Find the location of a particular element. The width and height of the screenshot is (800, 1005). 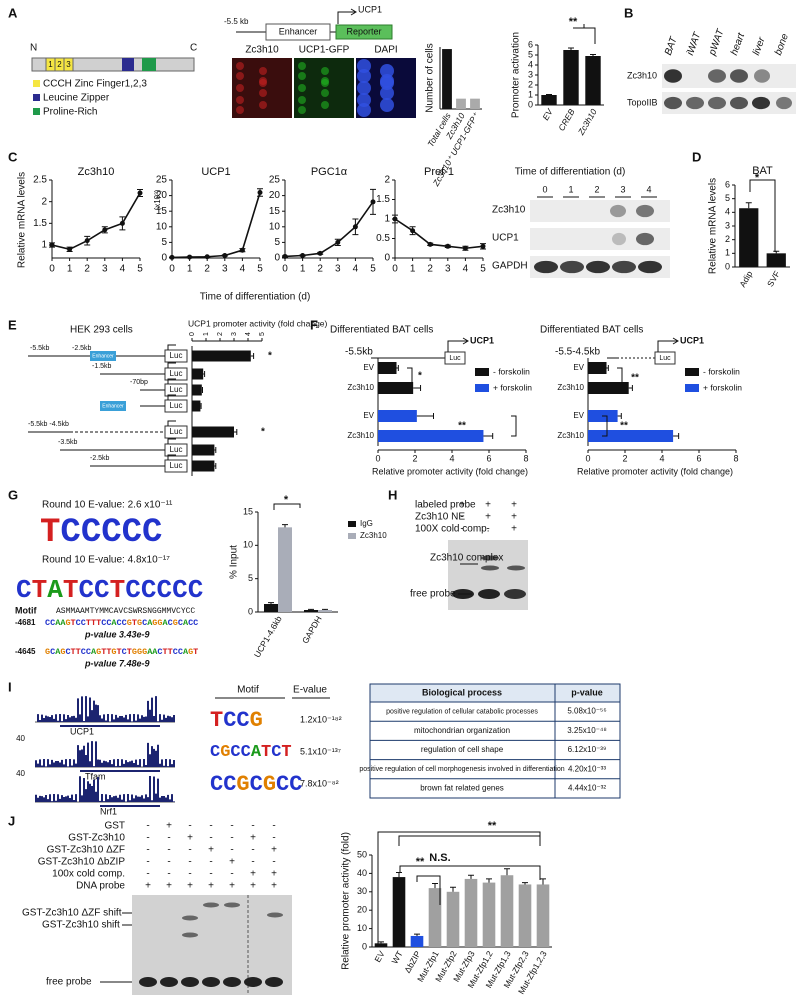

label: UCP1-GFP is located at coordinates (324, 50).